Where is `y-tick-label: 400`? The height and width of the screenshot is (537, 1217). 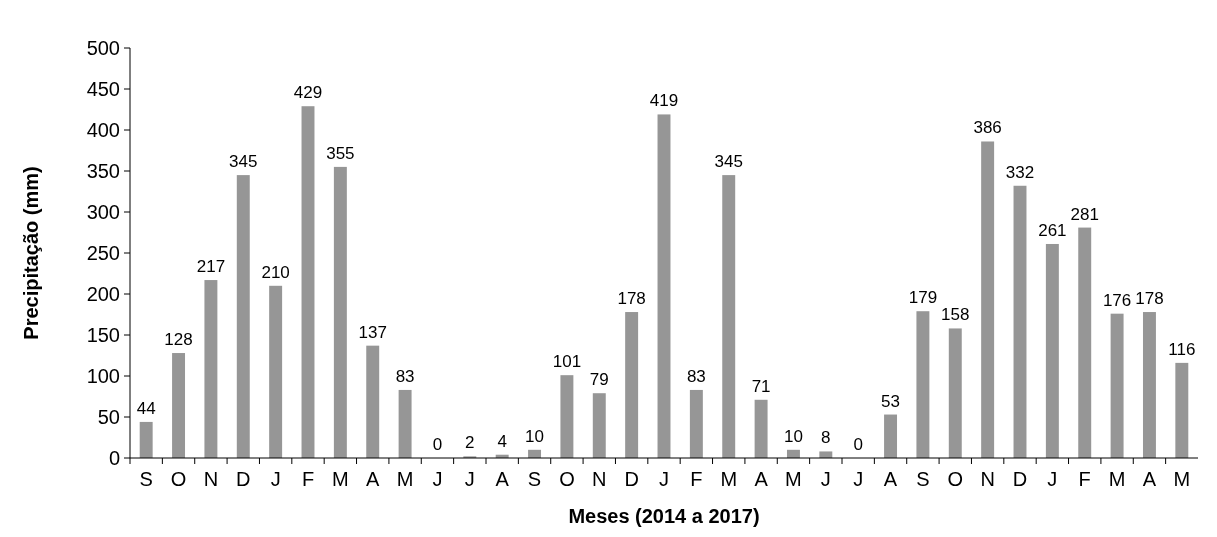 y-tick-label: 400 is located at coordinates (103, 130).